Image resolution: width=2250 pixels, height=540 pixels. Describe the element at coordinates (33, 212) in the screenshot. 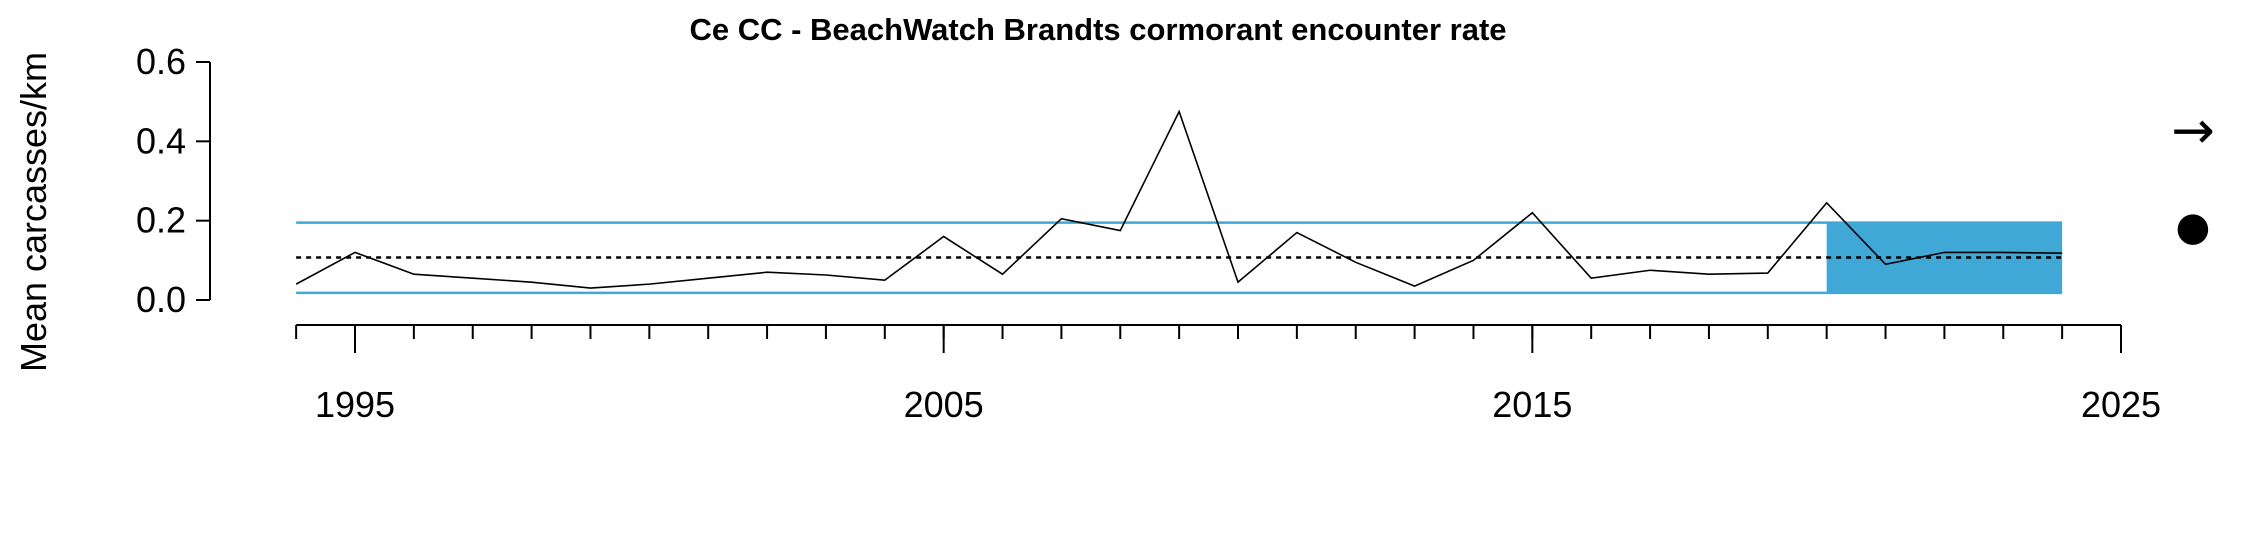

I see `y-axis-title: Mean carcasses/km` at that location.